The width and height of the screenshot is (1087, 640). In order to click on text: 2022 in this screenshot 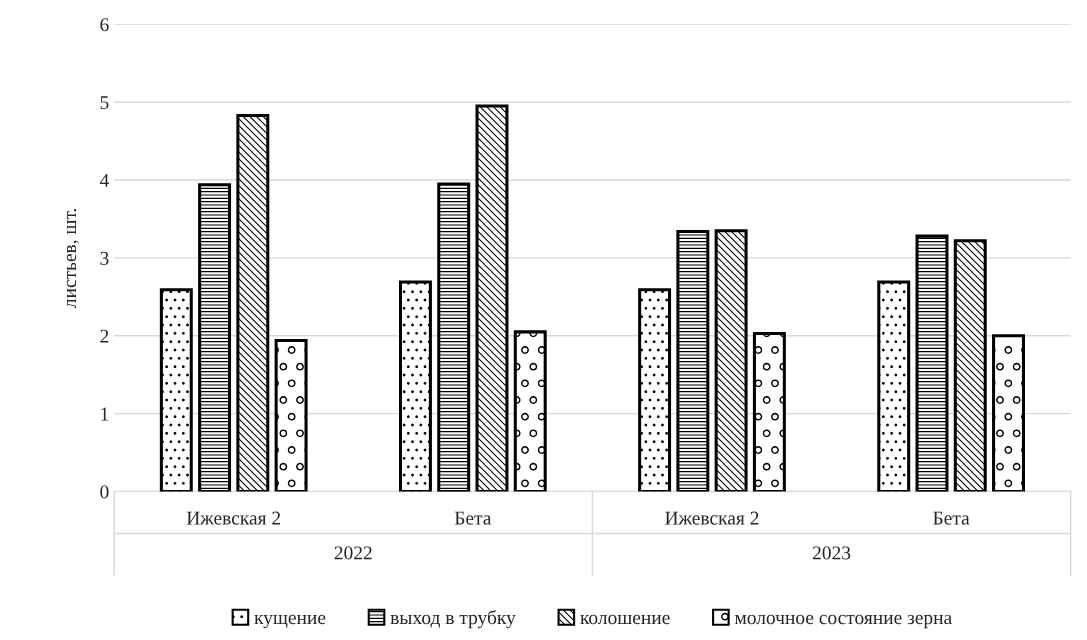, I will do `click(353, 553)`.